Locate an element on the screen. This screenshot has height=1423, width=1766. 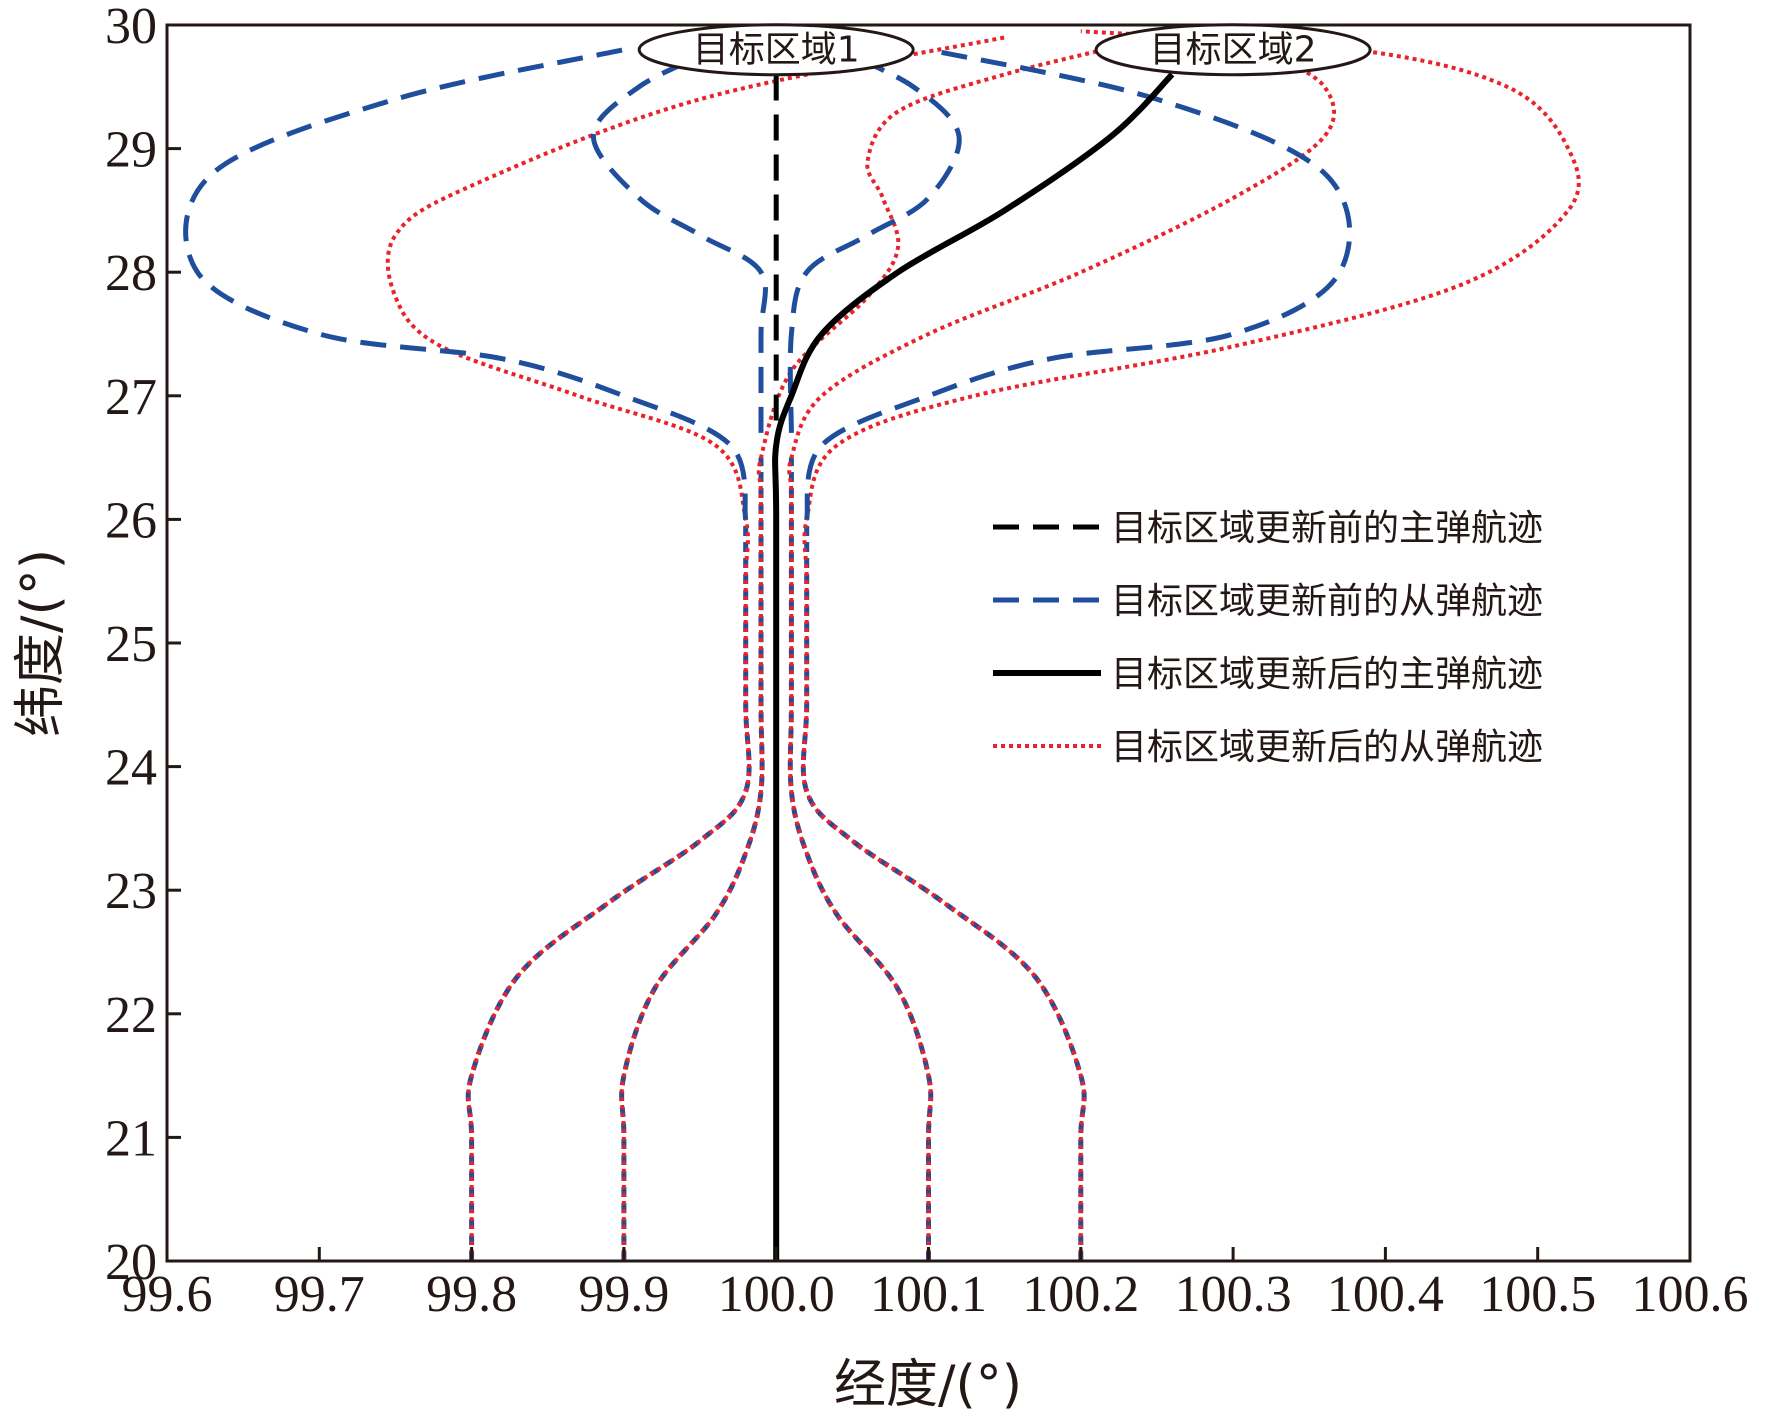
y-tick-label: 23 is located at coordinates (131, 891).